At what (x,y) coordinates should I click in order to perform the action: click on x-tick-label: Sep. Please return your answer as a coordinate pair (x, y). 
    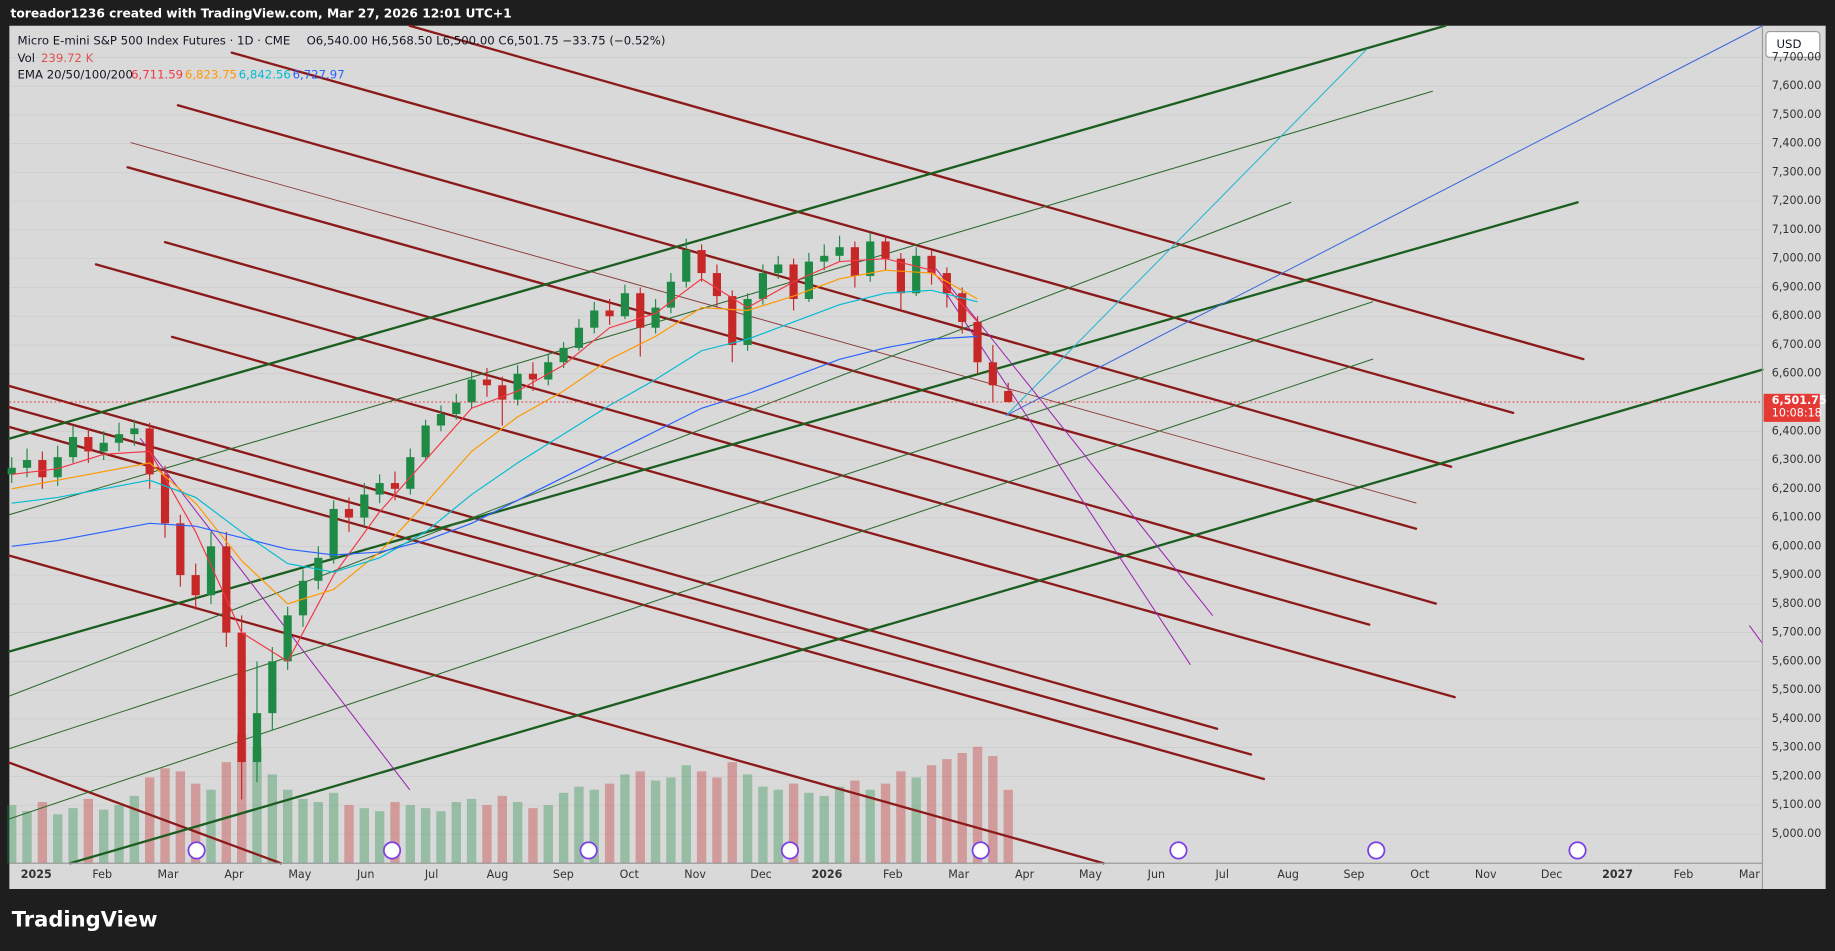
    Looking at the image, I should click on (1354, 874).